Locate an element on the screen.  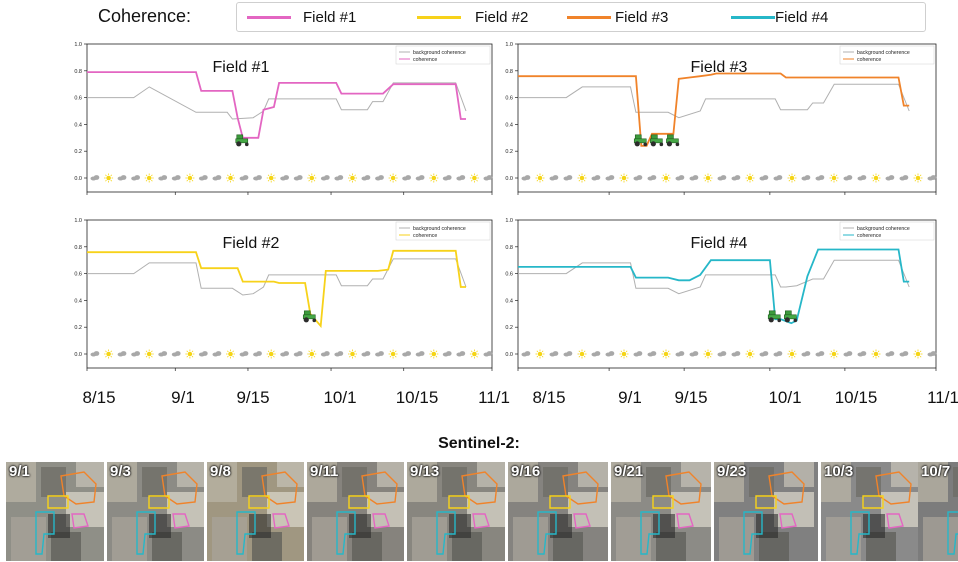
sentinel-thumbnail: 9/1 is located at coordinates (55, 511).